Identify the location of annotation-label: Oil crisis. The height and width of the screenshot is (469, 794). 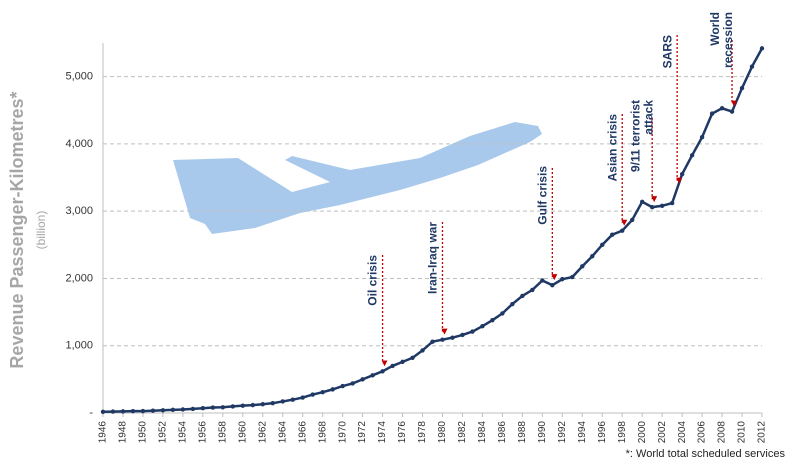
(373, 280).